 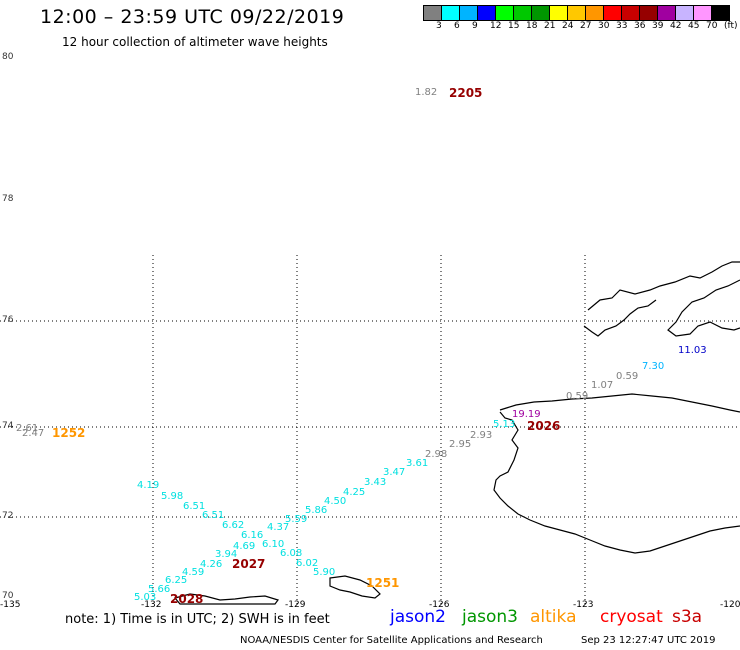 What do you see at coordinates (151, 605) in the screenshot?
I see `lon-label: -132` at bounding box center [151, 605].